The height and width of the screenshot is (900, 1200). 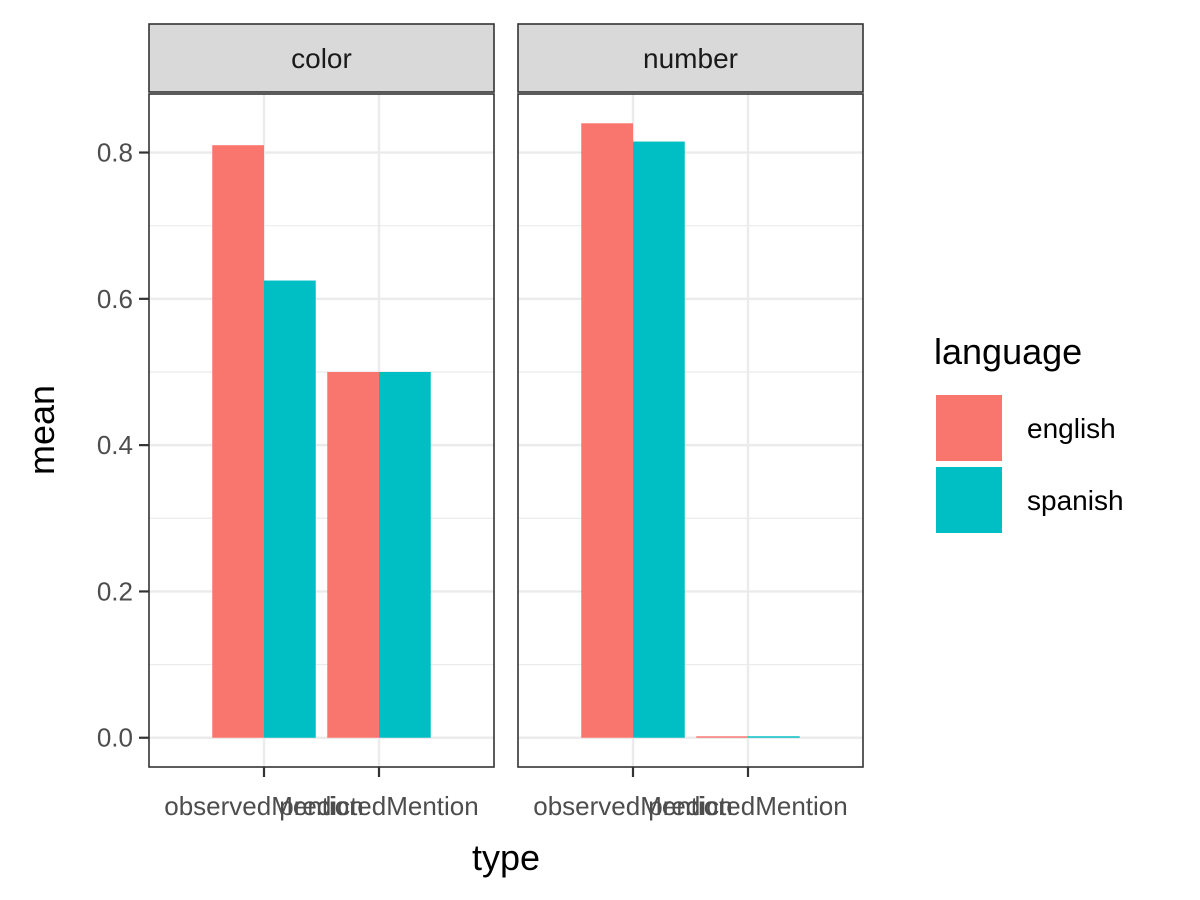 What do you see at coordinates (41, 430) in the screenshot?
I see `y-axis-title: mean` at bounding box center [41, 430].